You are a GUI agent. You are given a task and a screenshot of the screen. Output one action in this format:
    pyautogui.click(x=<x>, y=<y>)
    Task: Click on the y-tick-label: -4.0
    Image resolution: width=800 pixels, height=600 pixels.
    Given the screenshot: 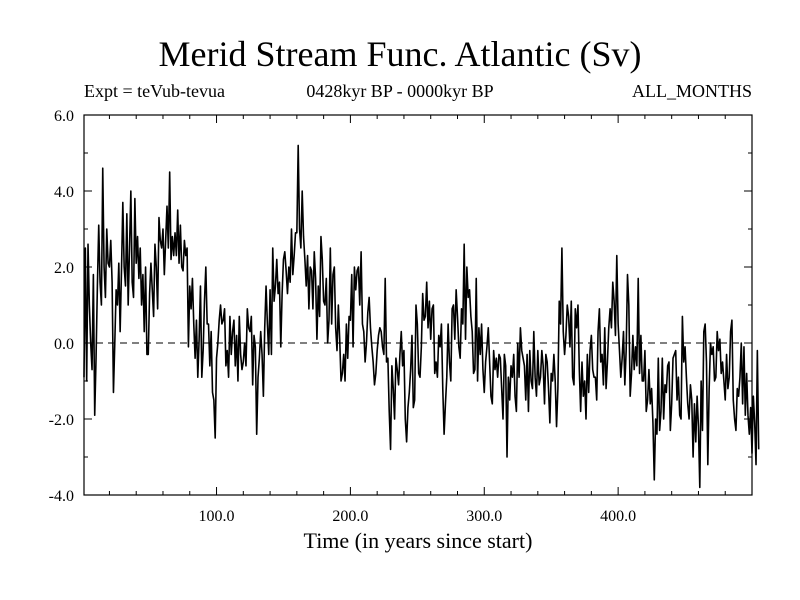 What is the action you would take?
    pyautogui.click(x=61, y=496)
    